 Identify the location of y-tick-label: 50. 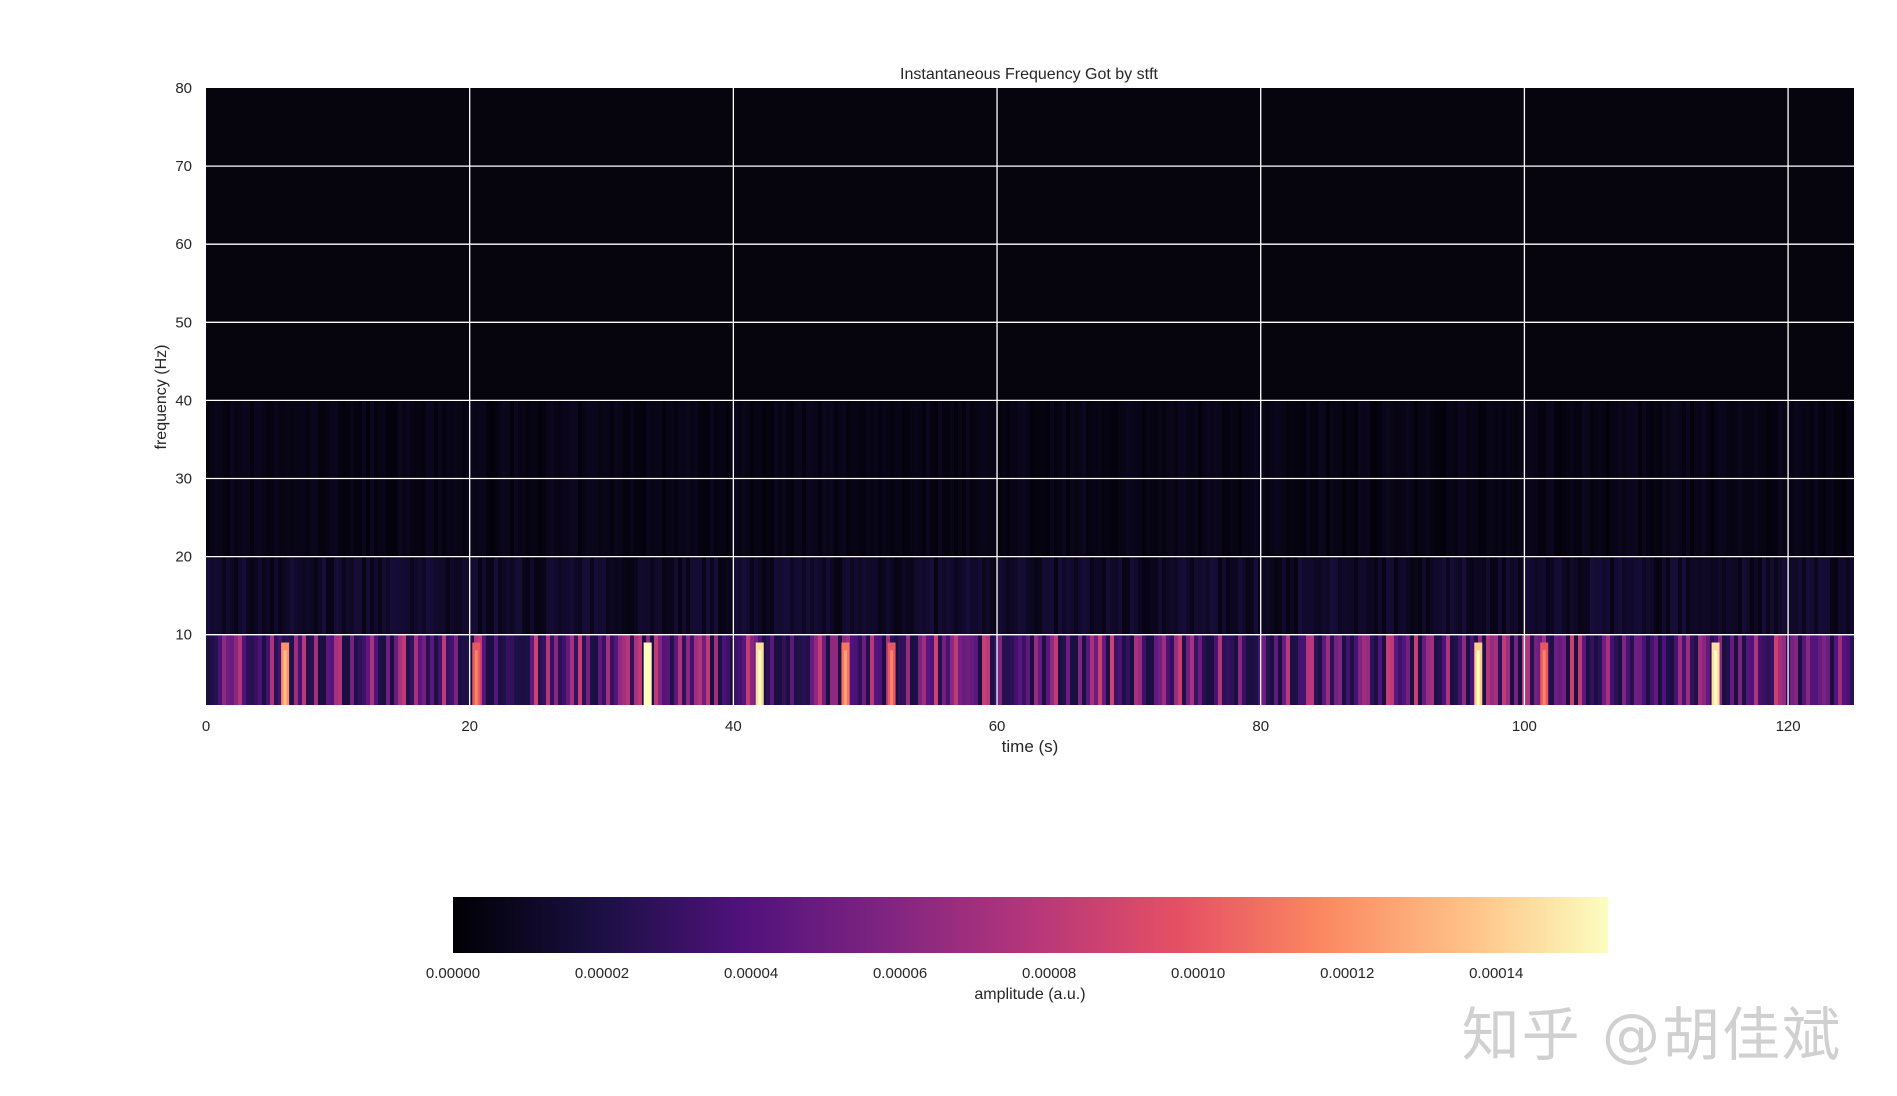
(183, 322).